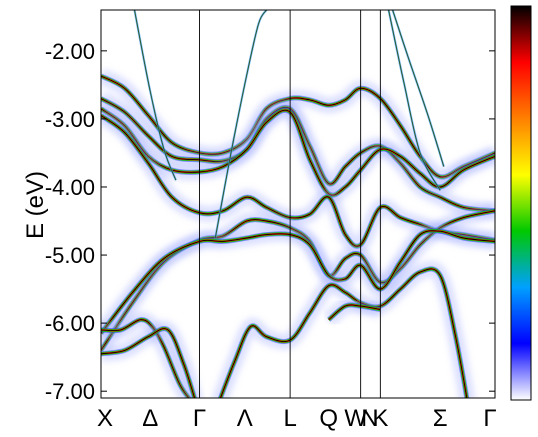 This screenshot has height=437, width=538. I want to click on kpoint-label-K: K, so click(380, 418).